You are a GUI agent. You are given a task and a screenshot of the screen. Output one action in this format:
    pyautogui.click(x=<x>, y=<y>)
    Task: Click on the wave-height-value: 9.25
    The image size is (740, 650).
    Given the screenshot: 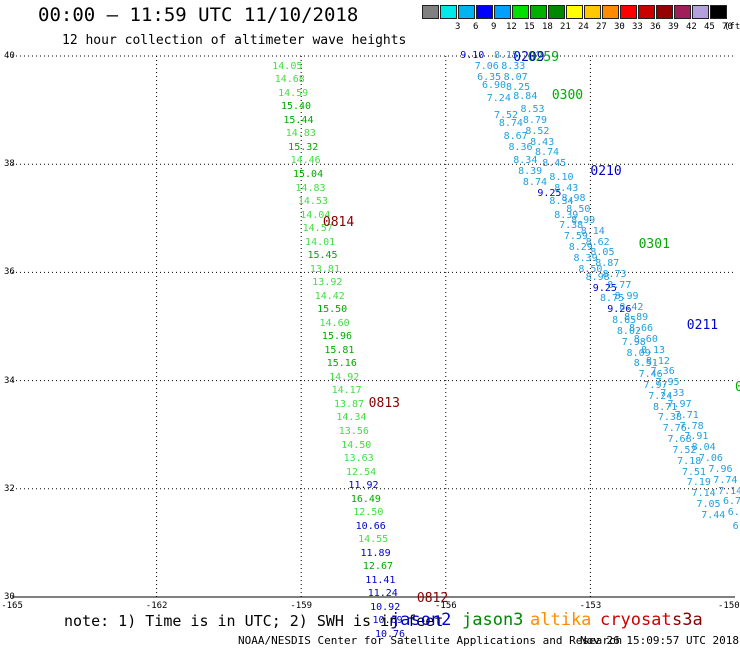 What is the action you would take?
    pyautogui.click(x=604, y=288)
    